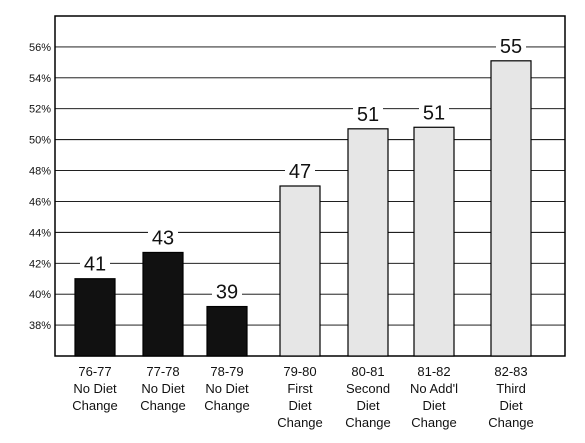 The image size is (585, 443). Describe the element at coordinates (511, 388) in the screenshot. I see `x-category-line: Third` at that location.